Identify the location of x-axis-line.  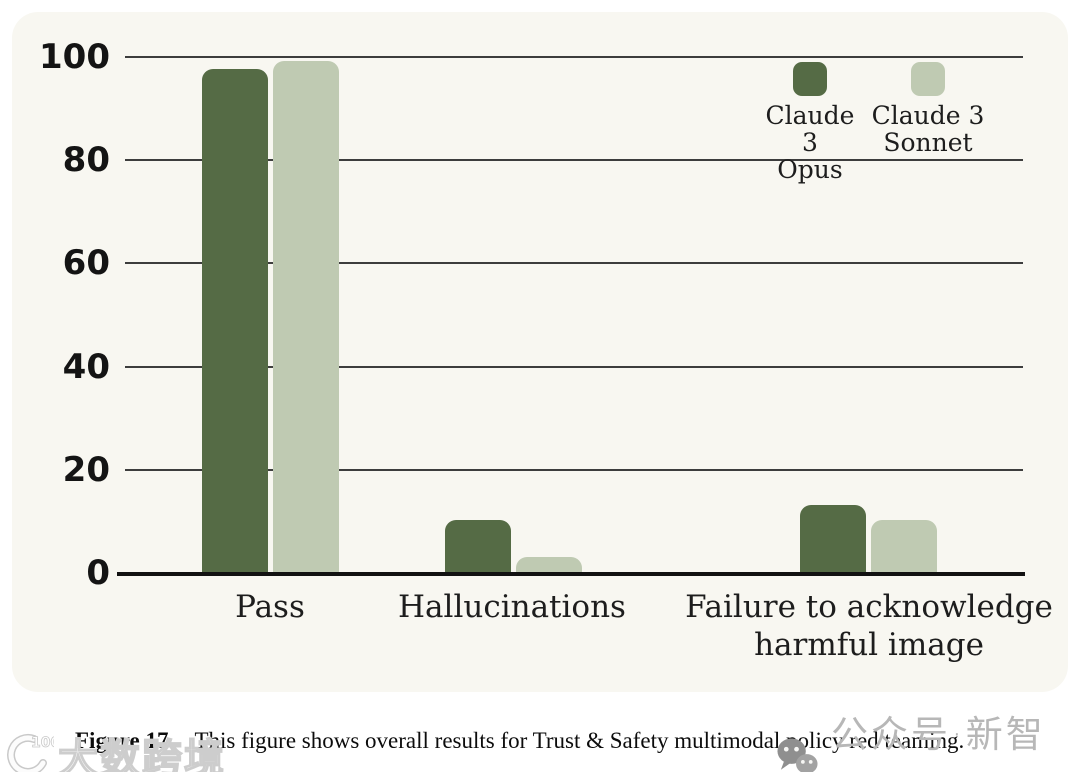
(571, 574).